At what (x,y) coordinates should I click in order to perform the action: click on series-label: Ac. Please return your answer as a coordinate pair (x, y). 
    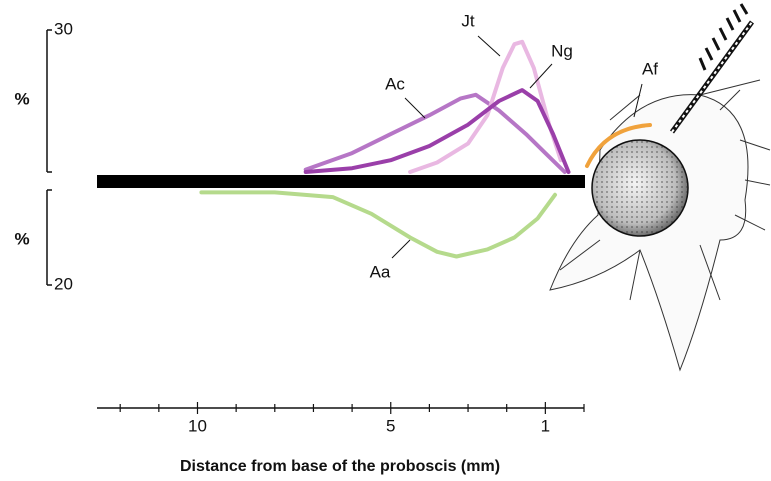
    Looking at the image, I should click on (395, 83).